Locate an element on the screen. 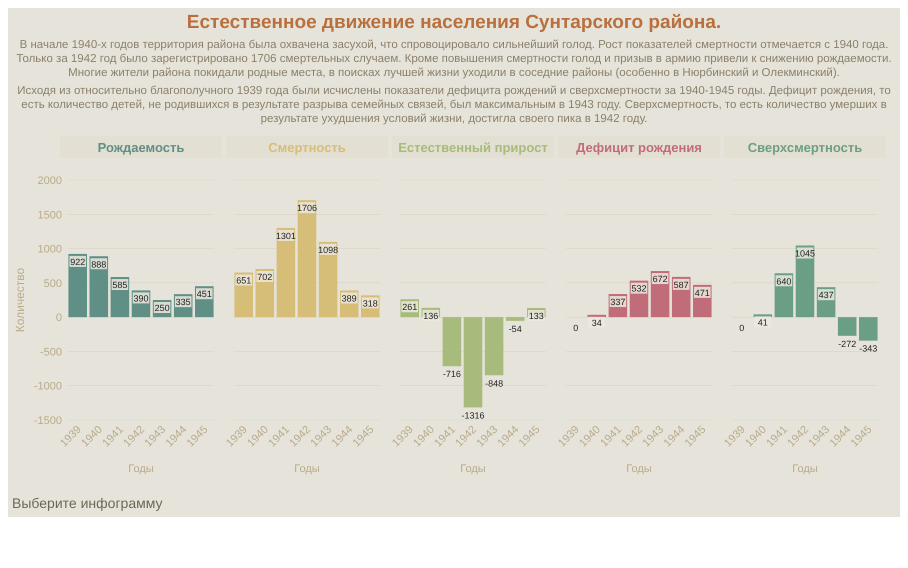 This screenshot has height=568, width=908. data-label: -272 is located at coordinates (847, 343).